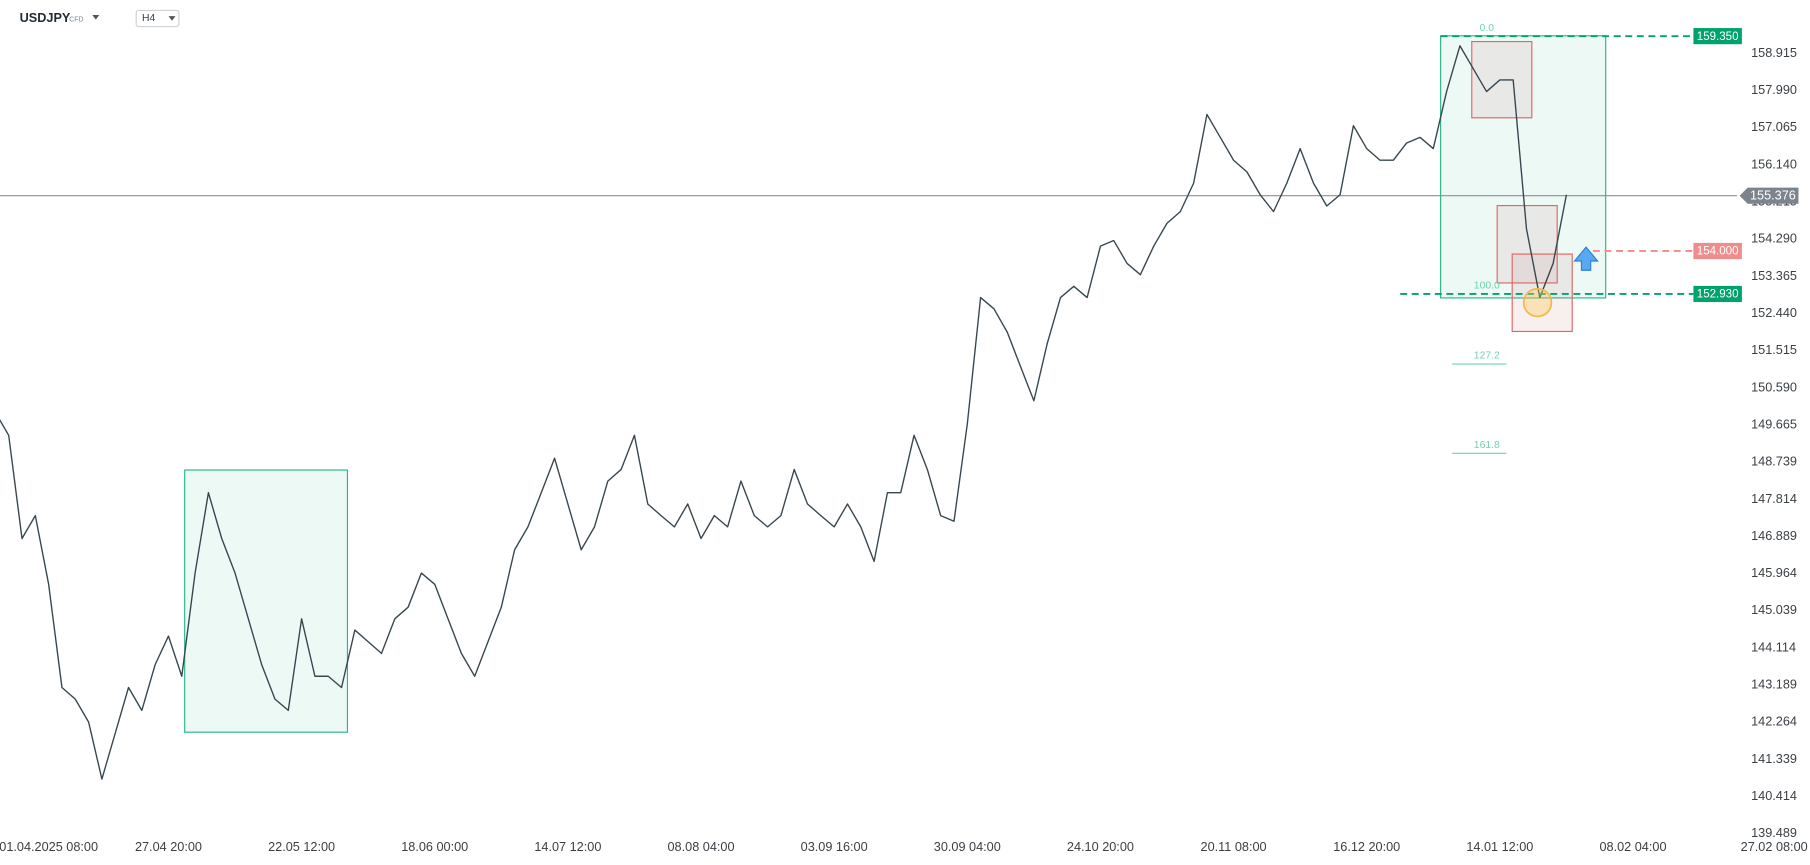  I want to click on x-tick-label: 27.02 08:00, so click(1774, 847).